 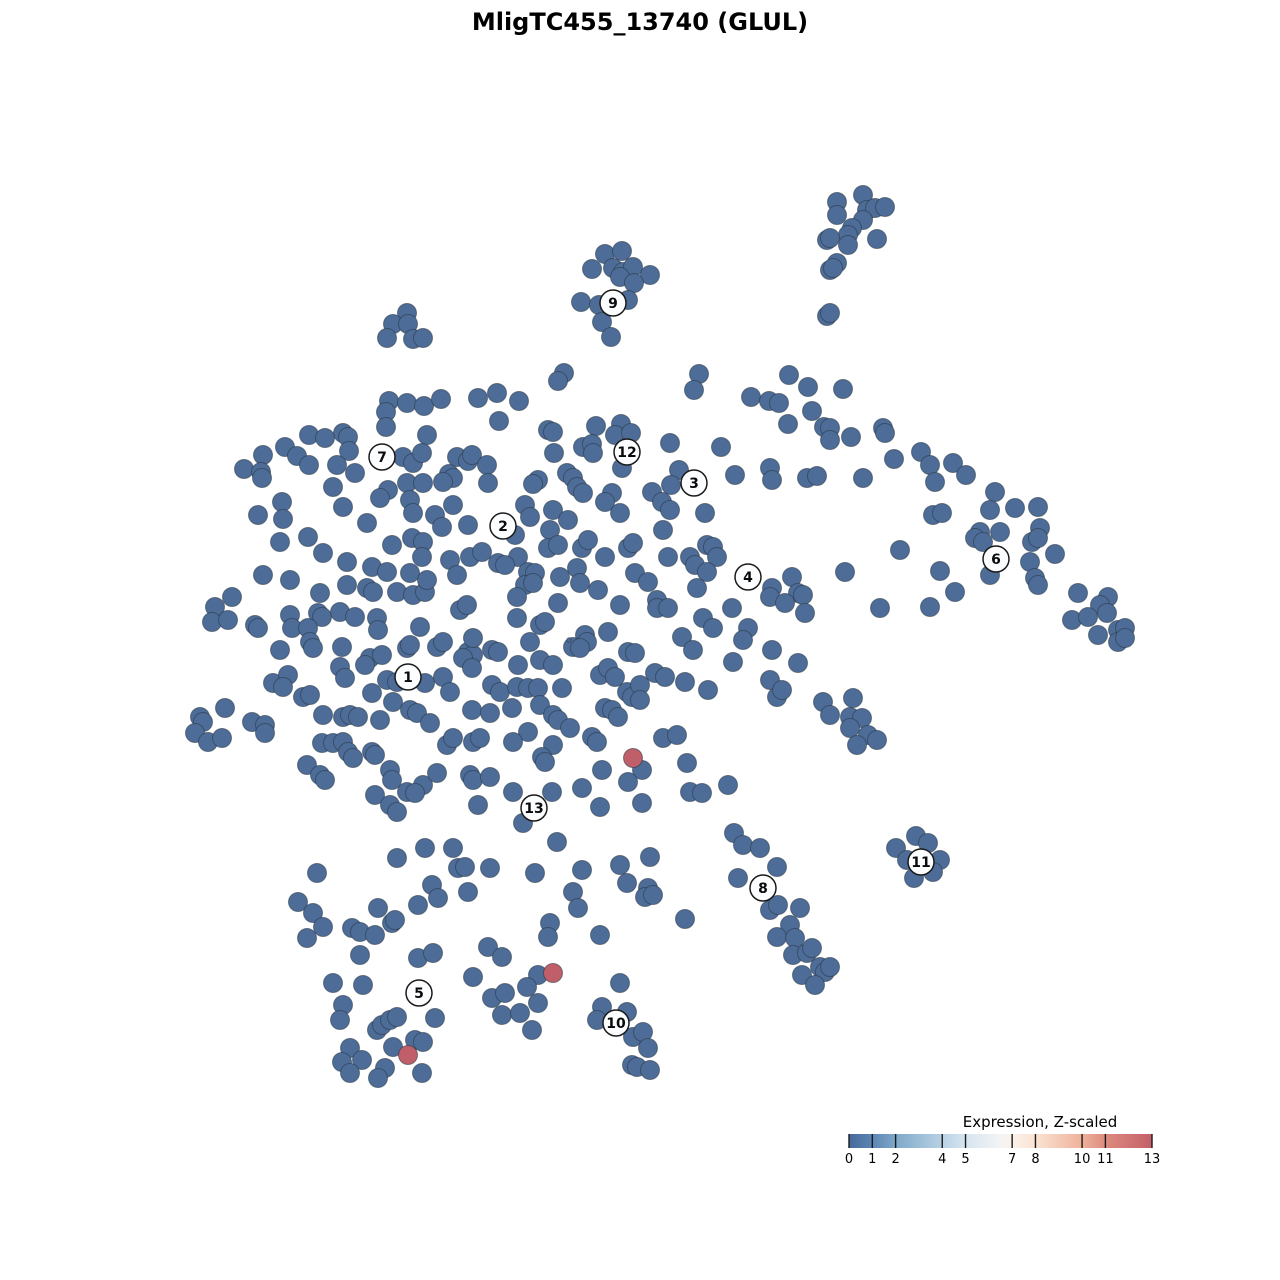 I want to click on cluster-label-10: 10, so click(x=616, y=1023).